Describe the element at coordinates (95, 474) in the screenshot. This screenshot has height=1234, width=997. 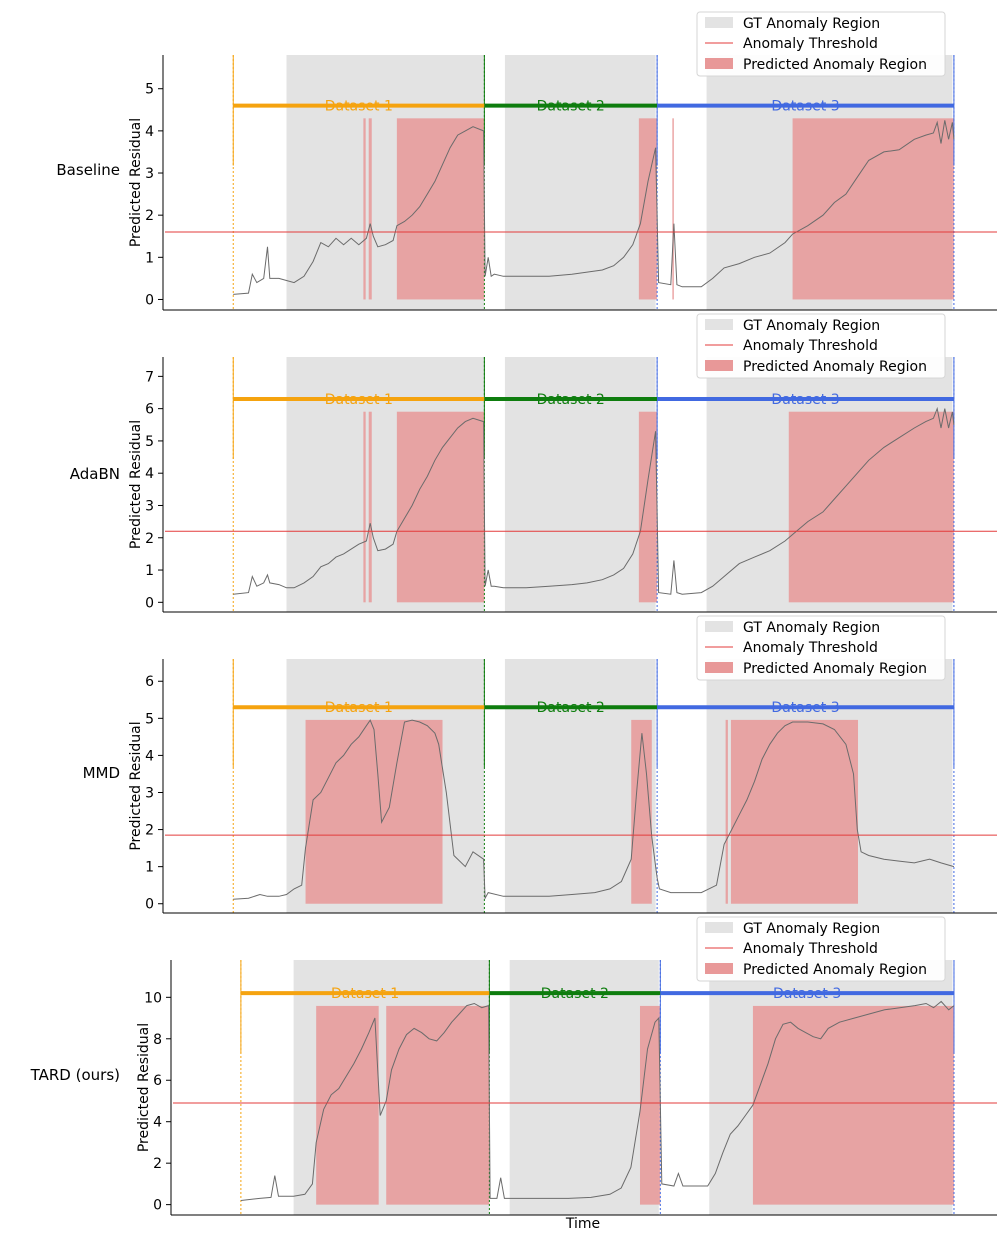
I see `method-label: AdaBN` at that location.